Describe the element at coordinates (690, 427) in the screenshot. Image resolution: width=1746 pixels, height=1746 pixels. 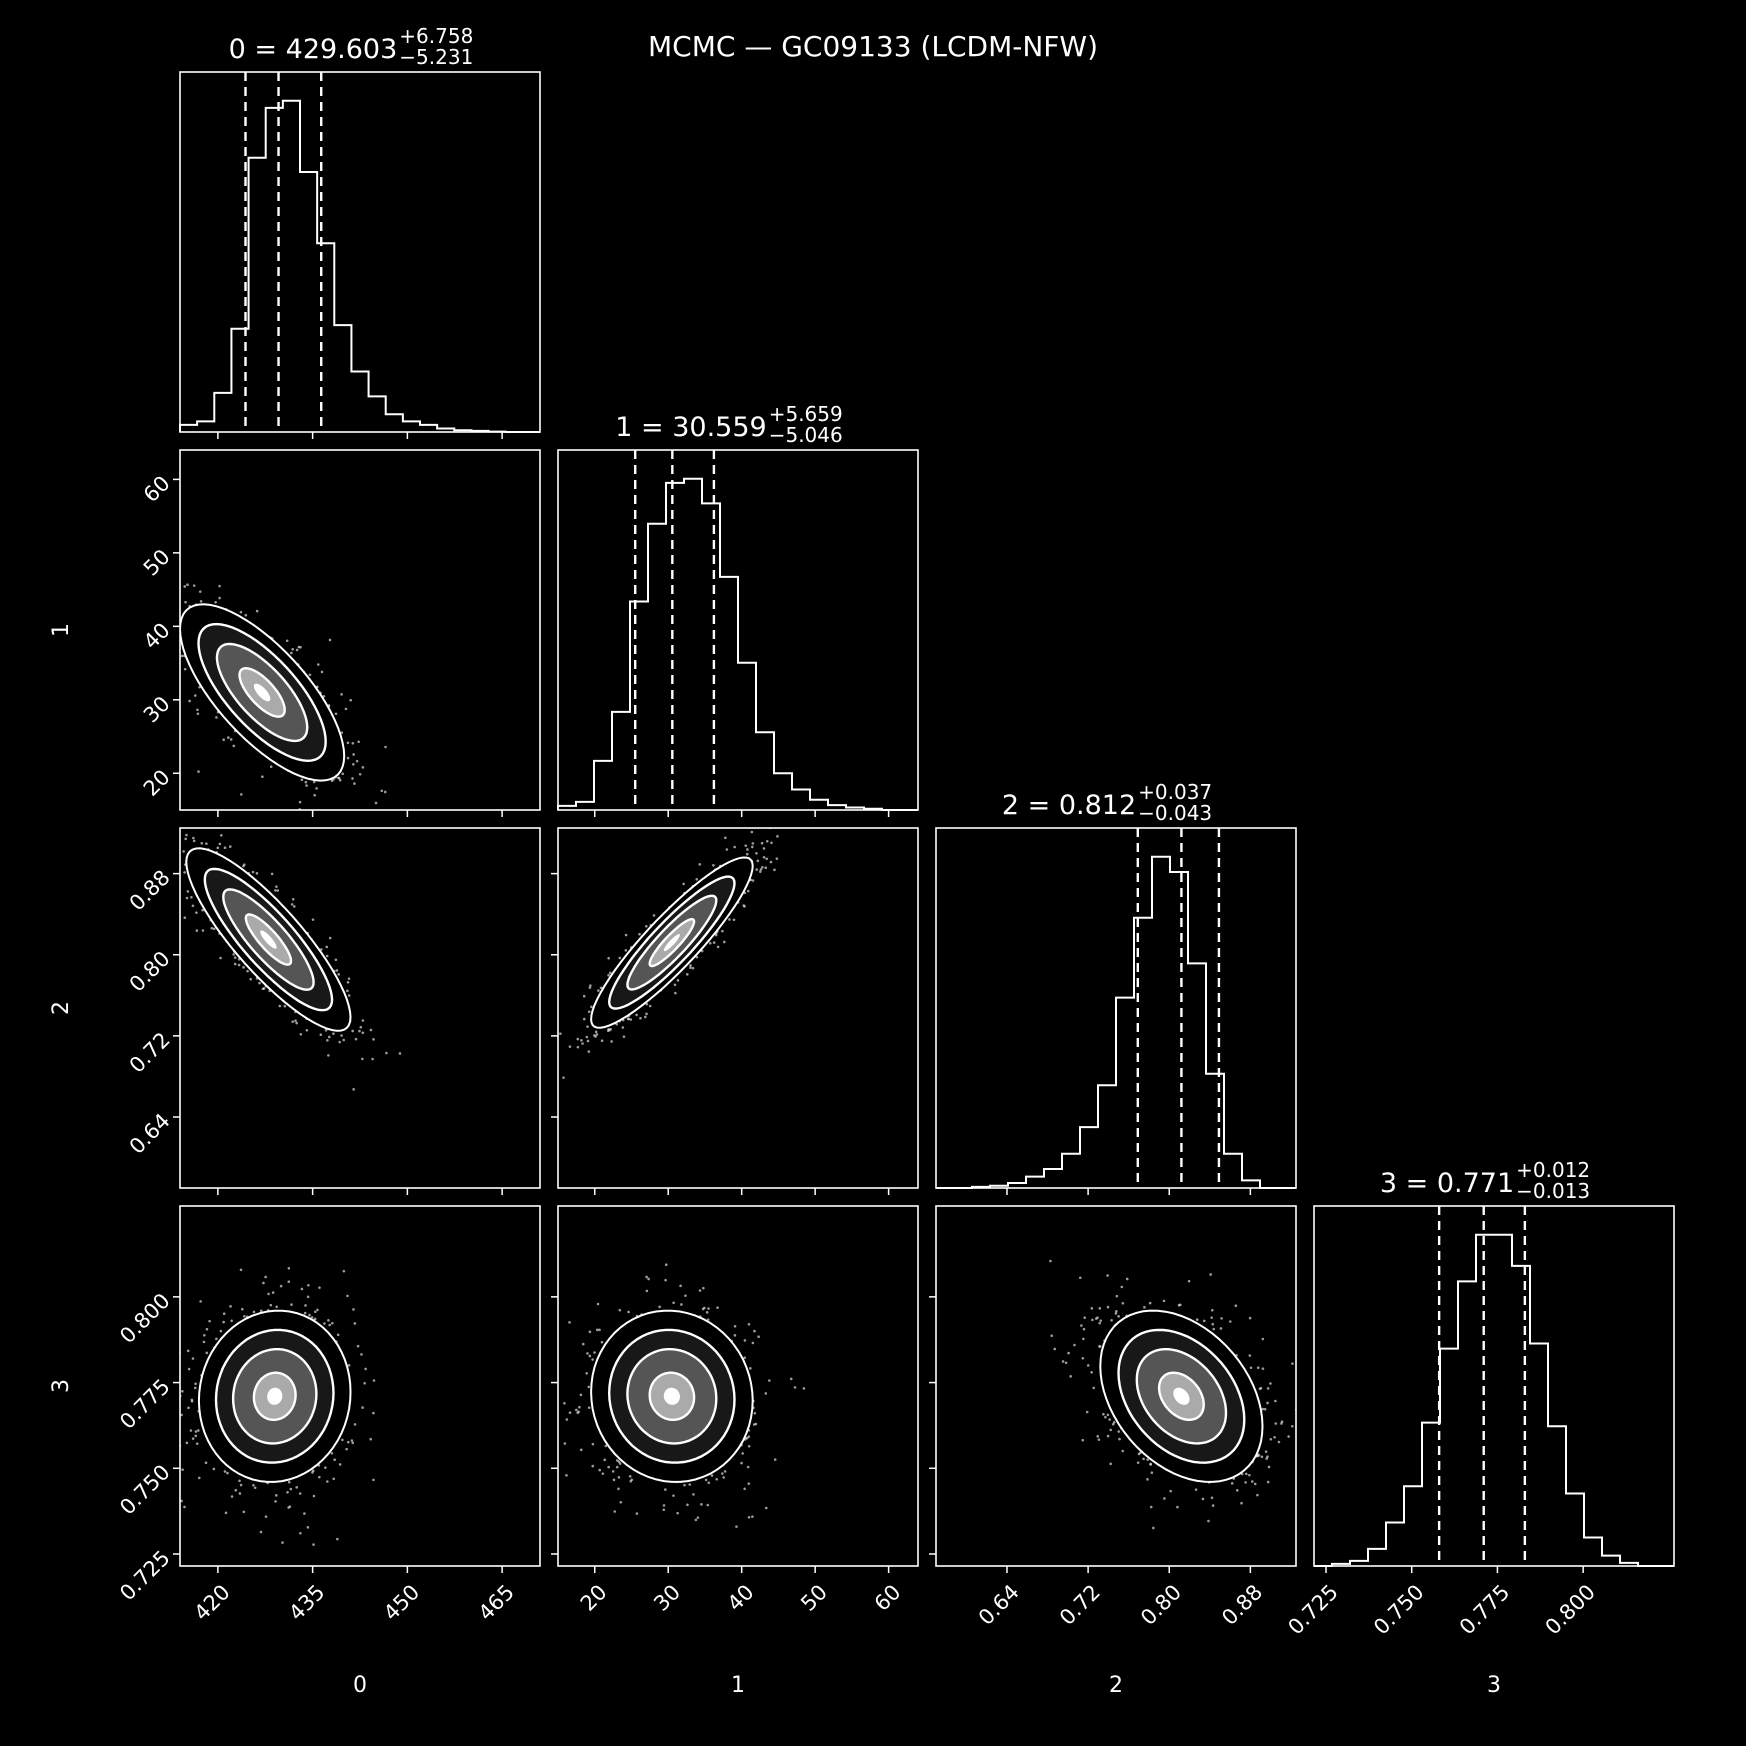
I see `hist-title-1: 1 = 30.559` at that location.